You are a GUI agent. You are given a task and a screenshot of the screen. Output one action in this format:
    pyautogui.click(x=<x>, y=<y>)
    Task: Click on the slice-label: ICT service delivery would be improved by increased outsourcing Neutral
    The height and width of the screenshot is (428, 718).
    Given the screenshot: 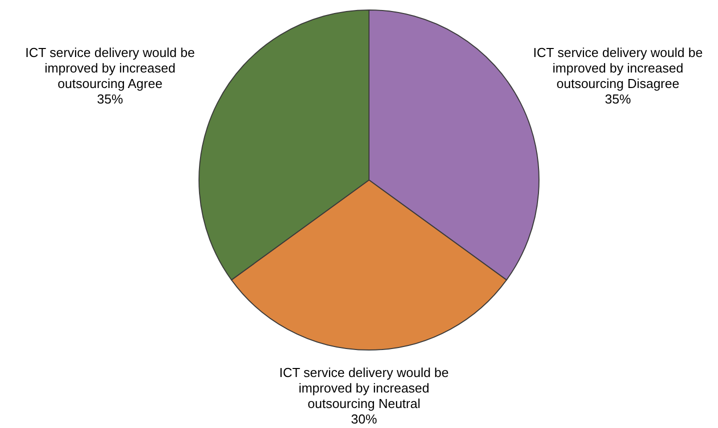 What is the action you would take?
    pyautogui.click(x=364, y=387)
    